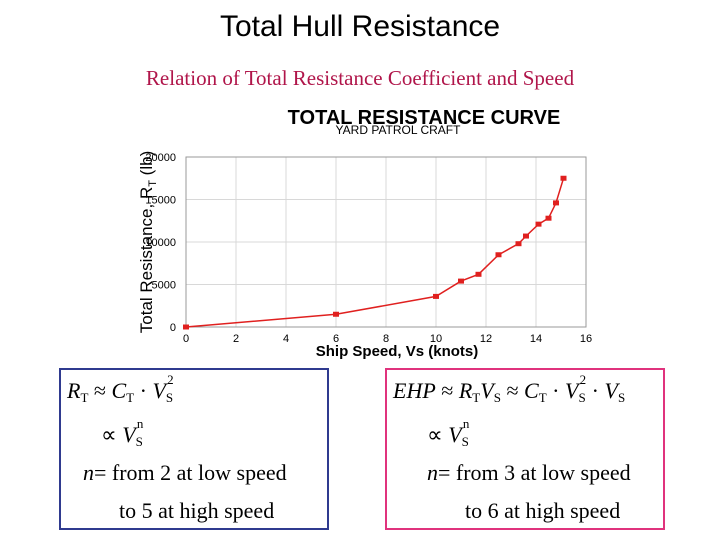  What do you see at coordinates (360, 26) in the screenshot?
I see `slide-title: Total Hull Resistance` at bounding box center [360, 26].